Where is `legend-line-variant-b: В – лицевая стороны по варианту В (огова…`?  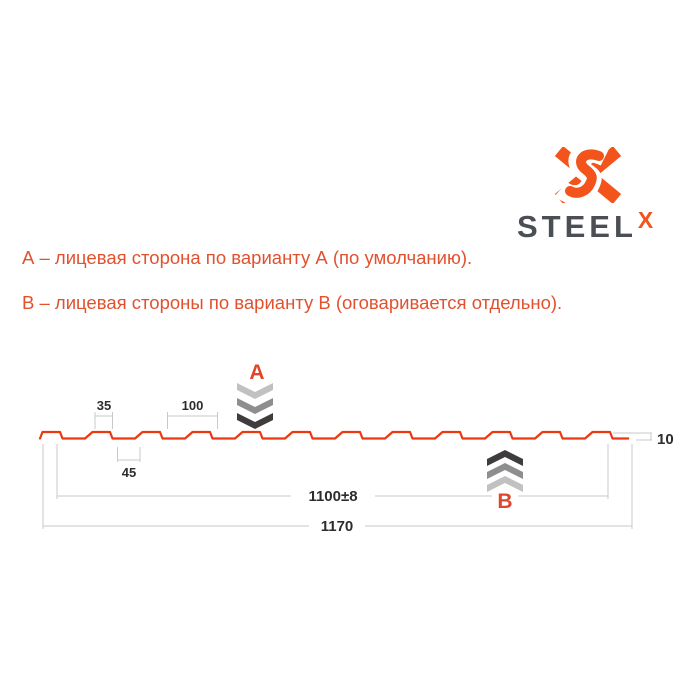
legend-line-variant-b: В – лицевая стороны по варианту В (огова… is located at coordinates (292, 302).